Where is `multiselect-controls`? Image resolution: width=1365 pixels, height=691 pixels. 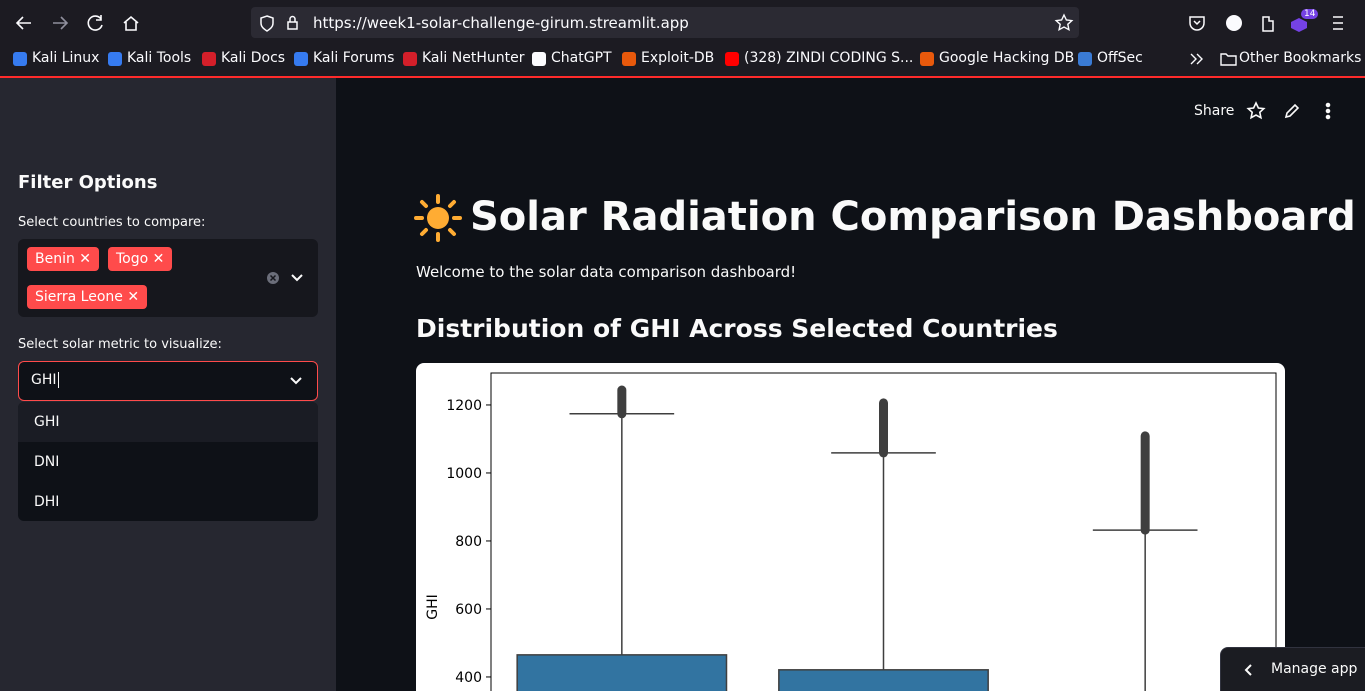
multiselect-controls is located at coordinates (285, 278).